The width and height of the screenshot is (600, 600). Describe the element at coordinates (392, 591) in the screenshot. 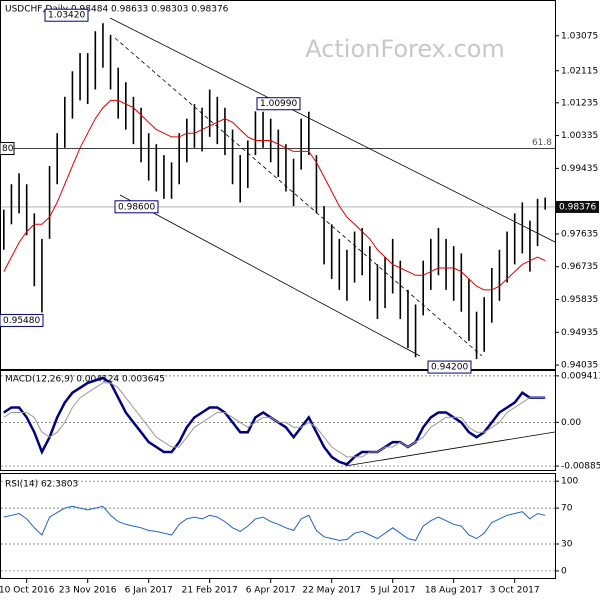

I see `x-tick-label: 5 Jul 2017` at that location.